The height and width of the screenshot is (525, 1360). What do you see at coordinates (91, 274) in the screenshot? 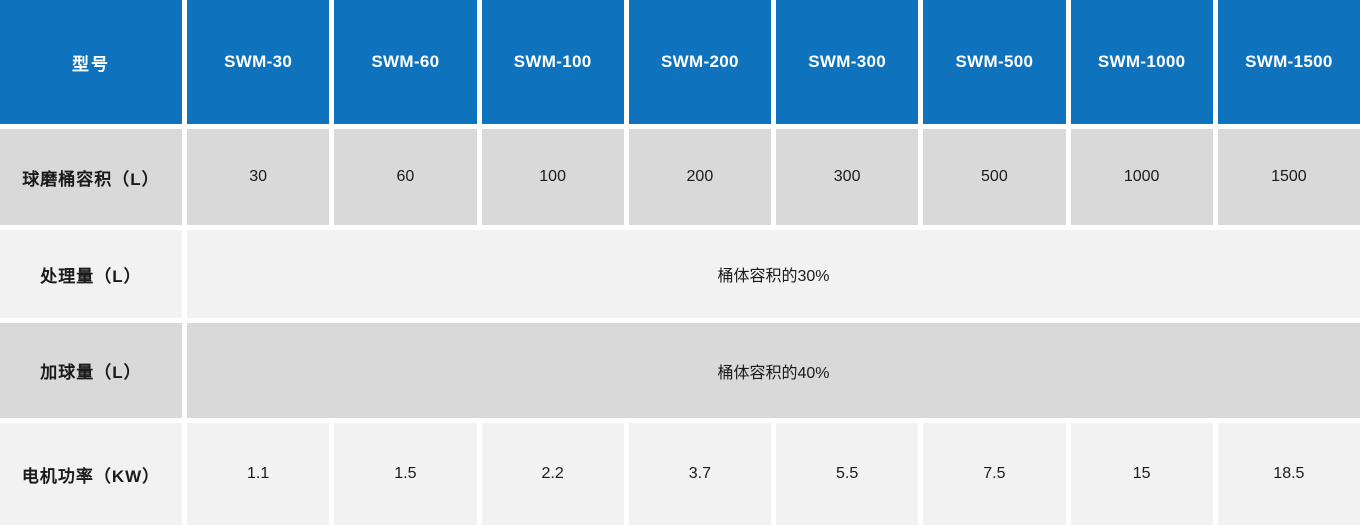
I see `row-label-processing-capacity: 处理量（L）` at bounding box center [91, 274].